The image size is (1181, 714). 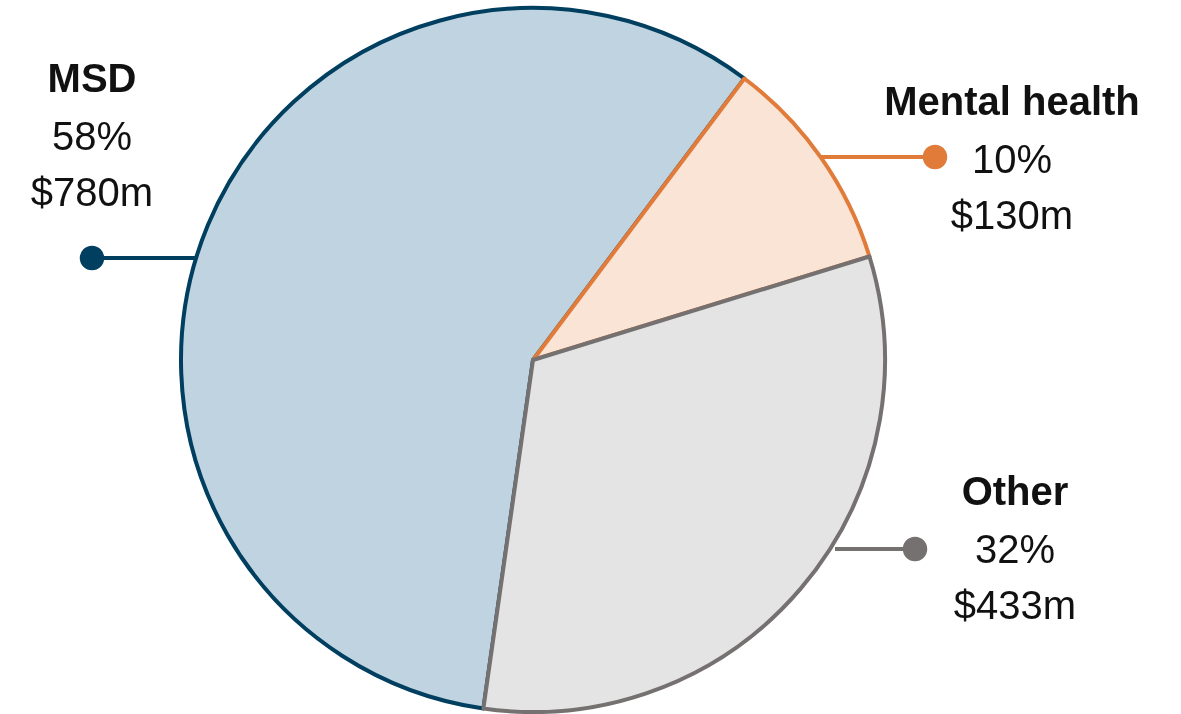 What do you see at coordinates (1012, 101) in the screenshot?
I see `slice-label: Mental health` at bounding box center [1012, 101].